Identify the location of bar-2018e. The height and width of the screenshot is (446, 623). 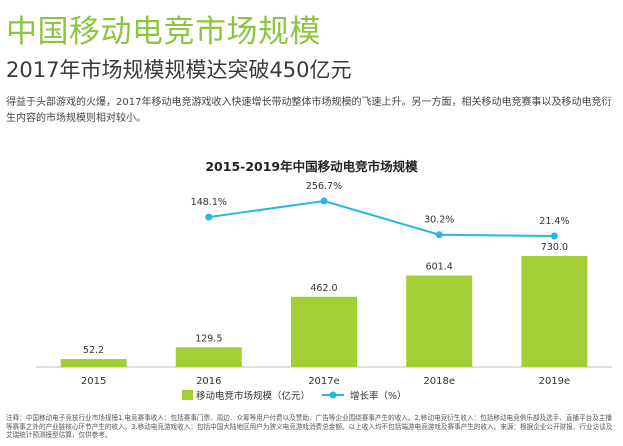
(439, 321).